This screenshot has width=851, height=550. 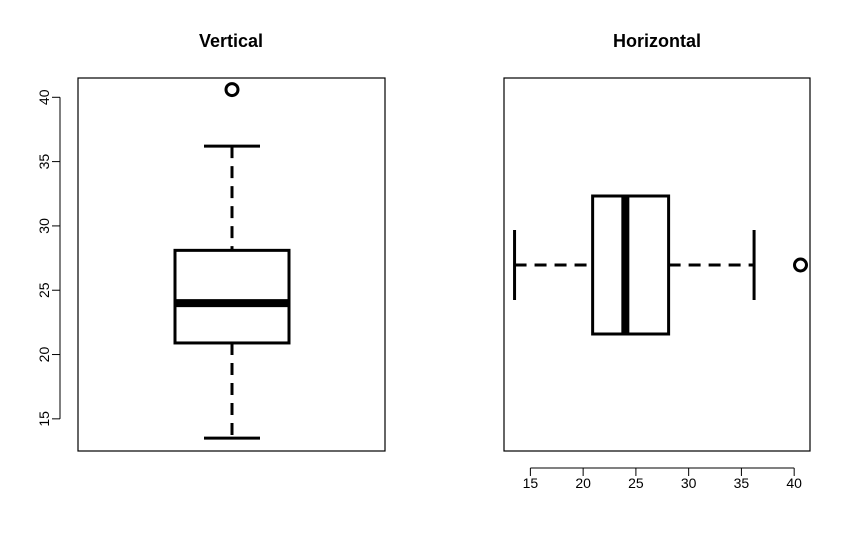 I want to click on y-tick-label: 35, so click(x=44, y=162).